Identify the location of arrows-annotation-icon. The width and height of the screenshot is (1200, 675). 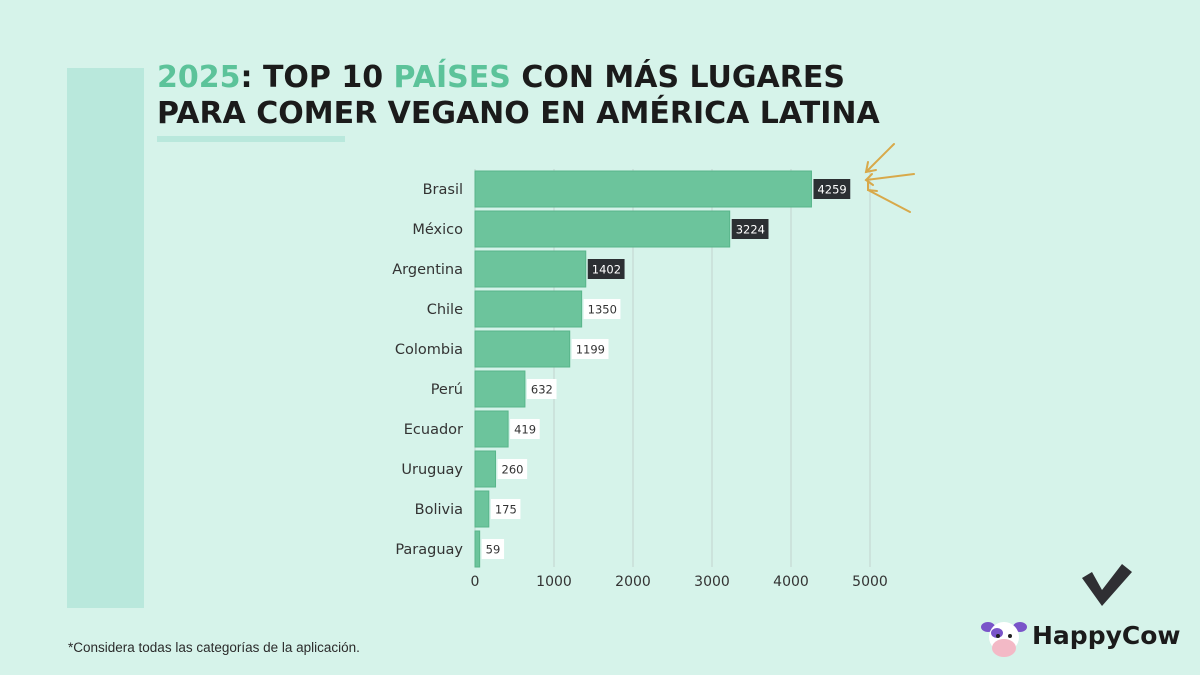
(889, 178).